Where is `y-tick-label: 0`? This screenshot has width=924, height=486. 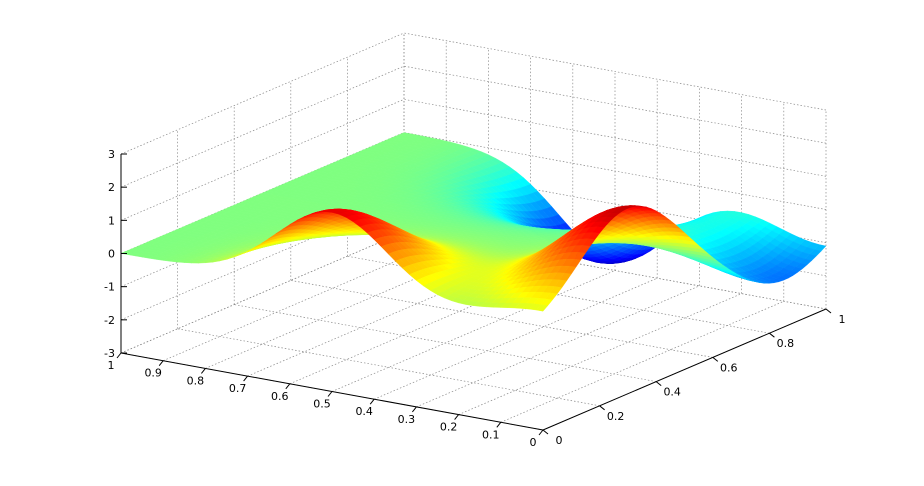 y-tick-label: 0 is located at coordinates (559, 440).